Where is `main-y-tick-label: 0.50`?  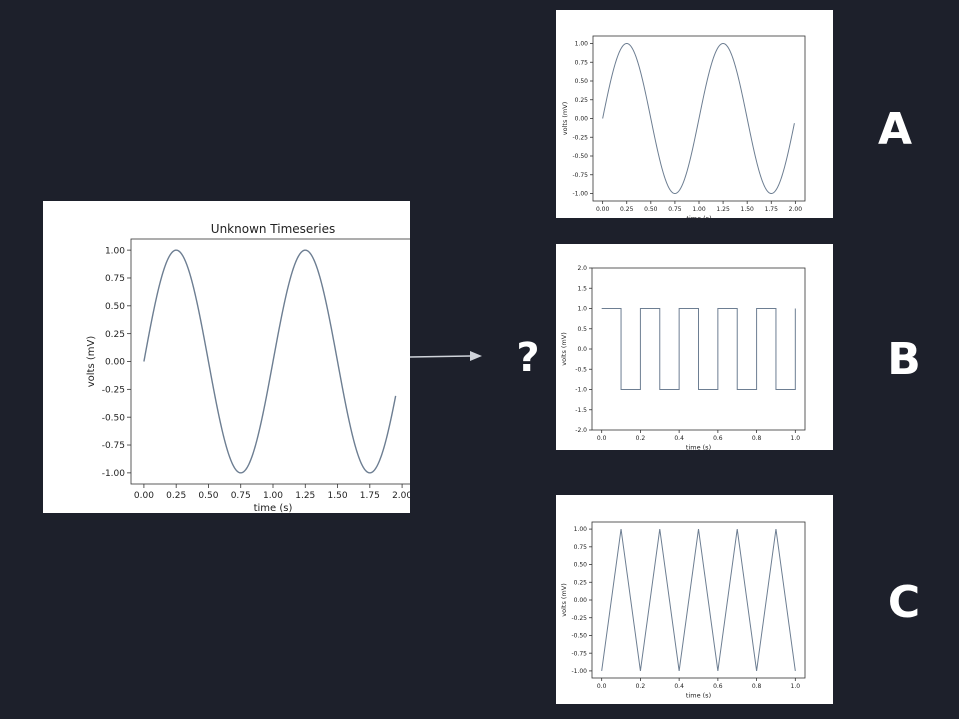 main-y-tick-label: 0.50 is located at coordinates (115, 307).